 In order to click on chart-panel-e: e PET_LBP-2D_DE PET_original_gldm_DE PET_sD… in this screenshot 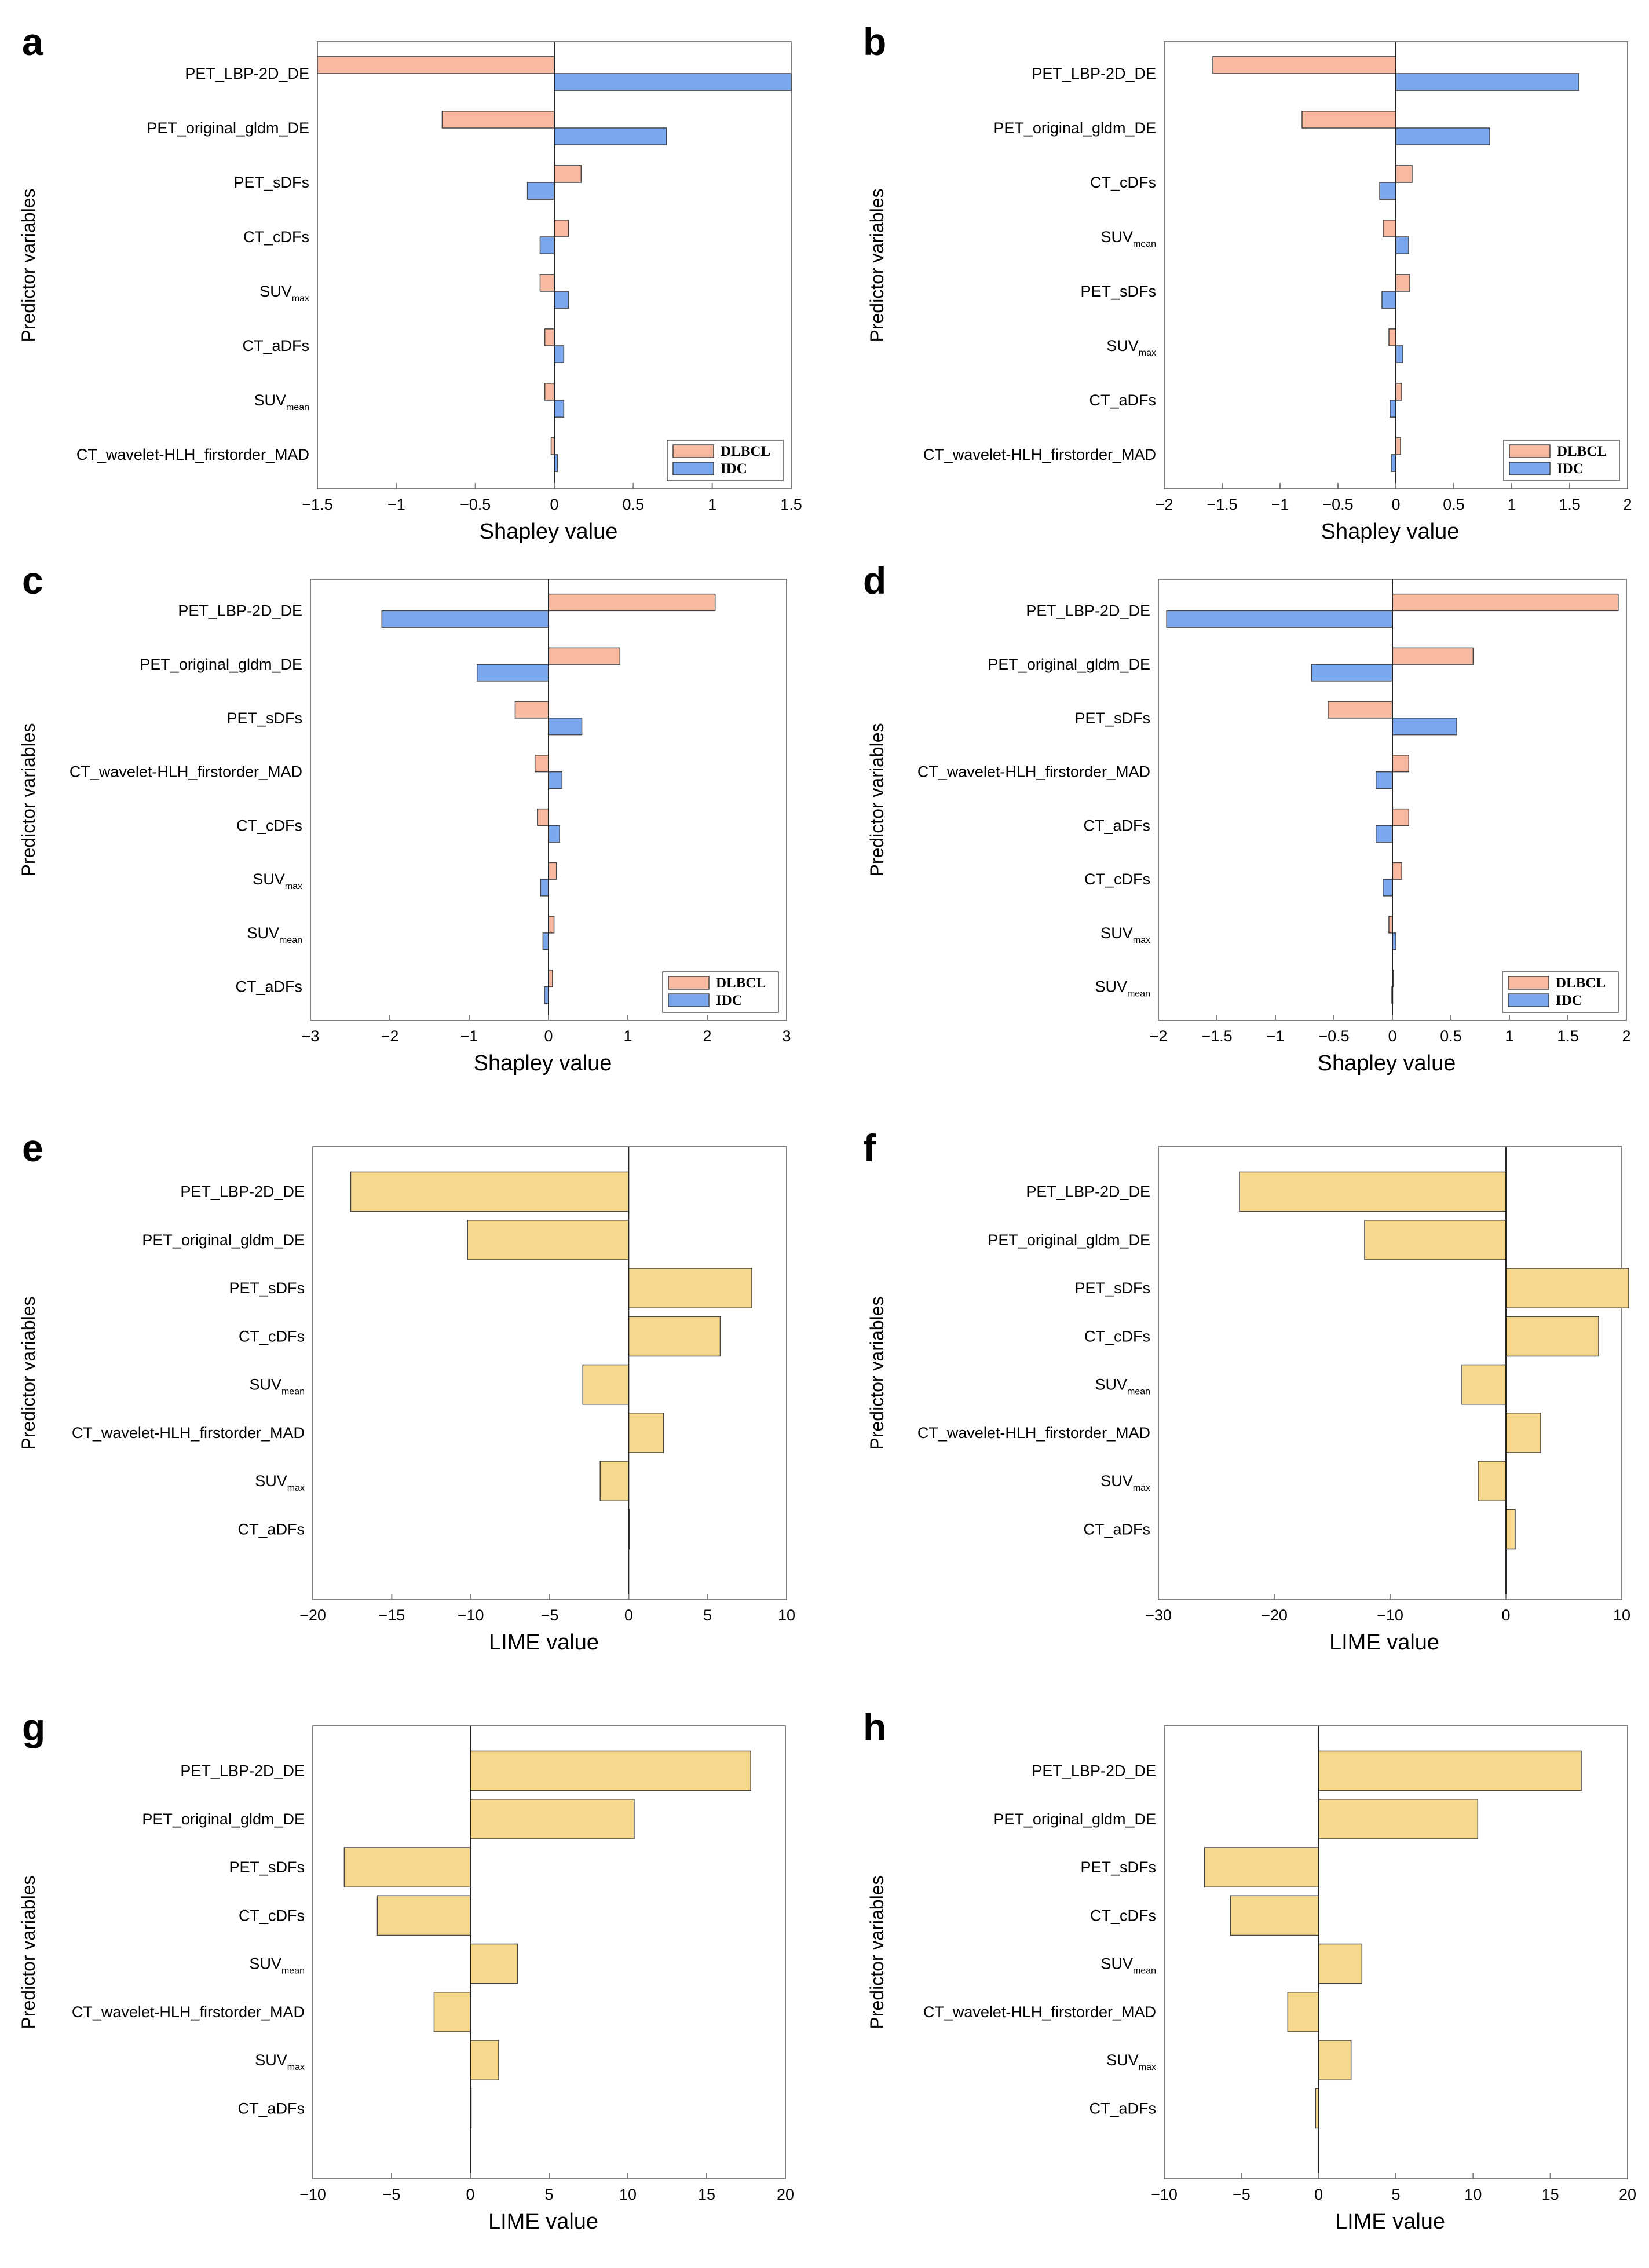, I will do `click(407, 1390)`.